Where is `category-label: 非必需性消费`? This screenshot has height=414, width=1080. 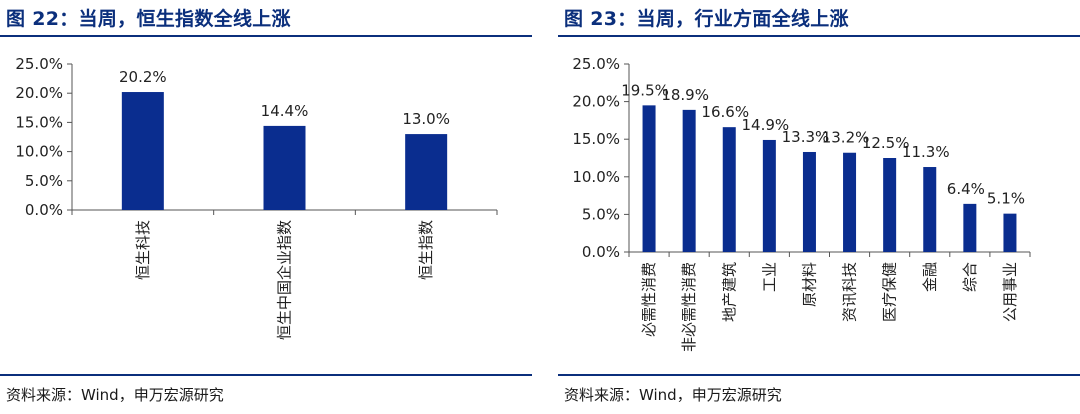 category-label: 非必需性消费 is located at coordinates (689, 307).